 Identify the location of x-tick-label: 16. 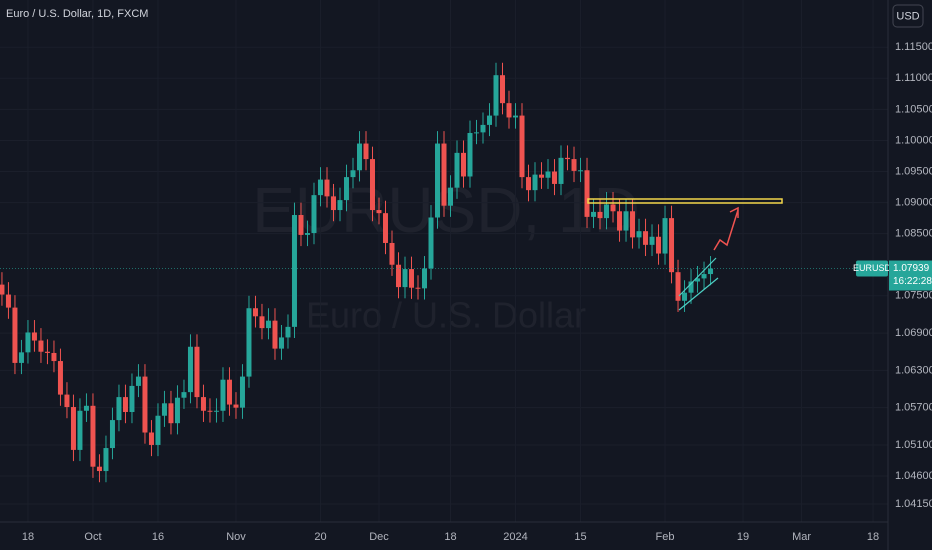
(158, 537).